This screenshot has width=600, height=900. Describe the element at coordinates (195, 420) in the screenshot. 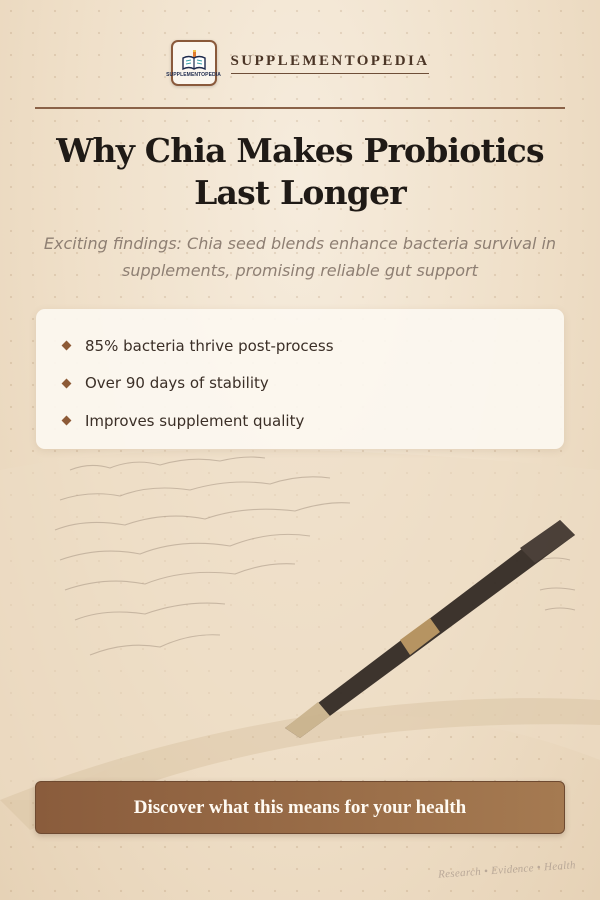

I see `highlight-text: Improves supplement quality` at that location.